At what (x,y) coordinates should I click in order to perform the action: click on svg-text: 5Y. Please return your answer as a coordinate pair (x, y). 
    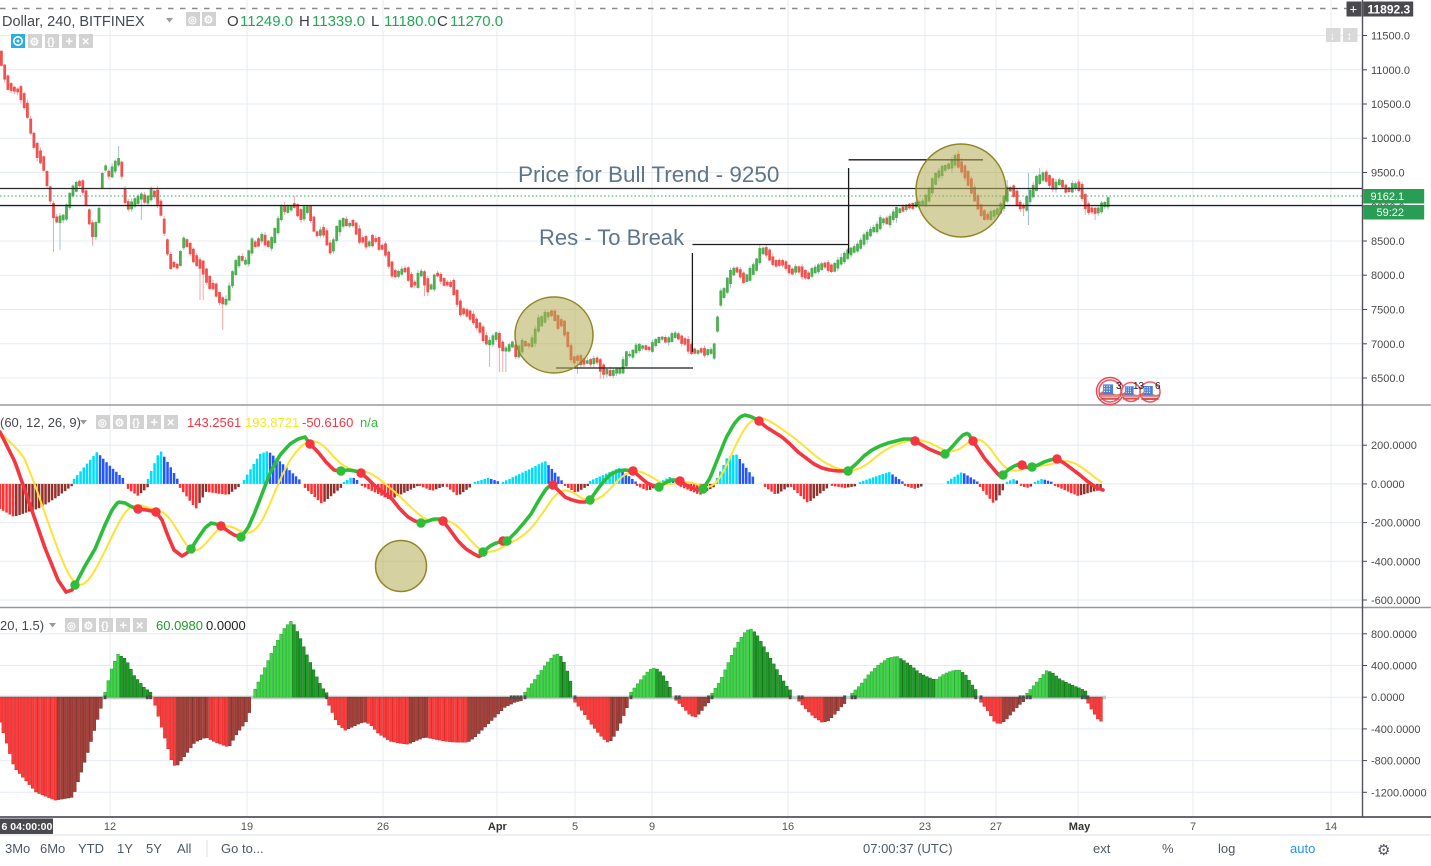
    Looking at the image, I should click on (154, 848).